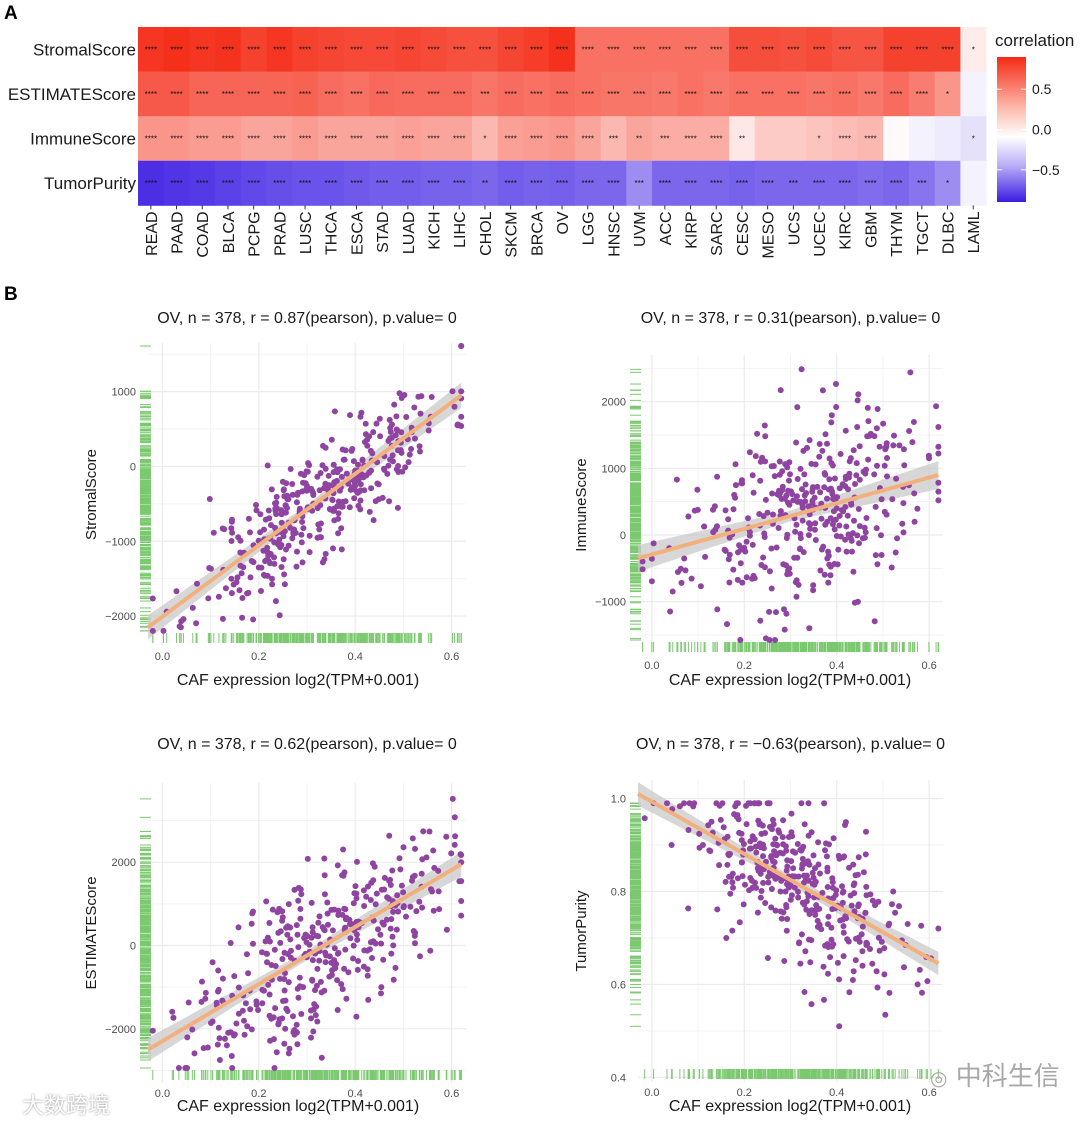  What do you see at coordinates (162, 1094) in the screenshot?
I see `x-tick-label: 0.0` at bounding box center [162, 1094].